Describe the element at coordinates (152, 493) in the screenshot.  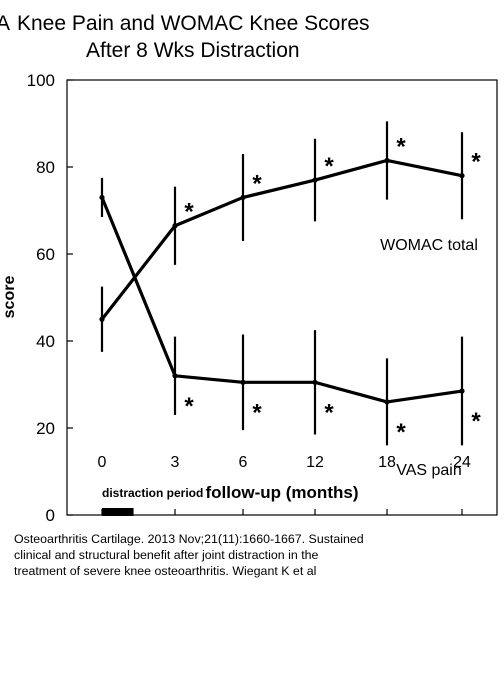
I see `distraction-period-label: distraction period` at that location.